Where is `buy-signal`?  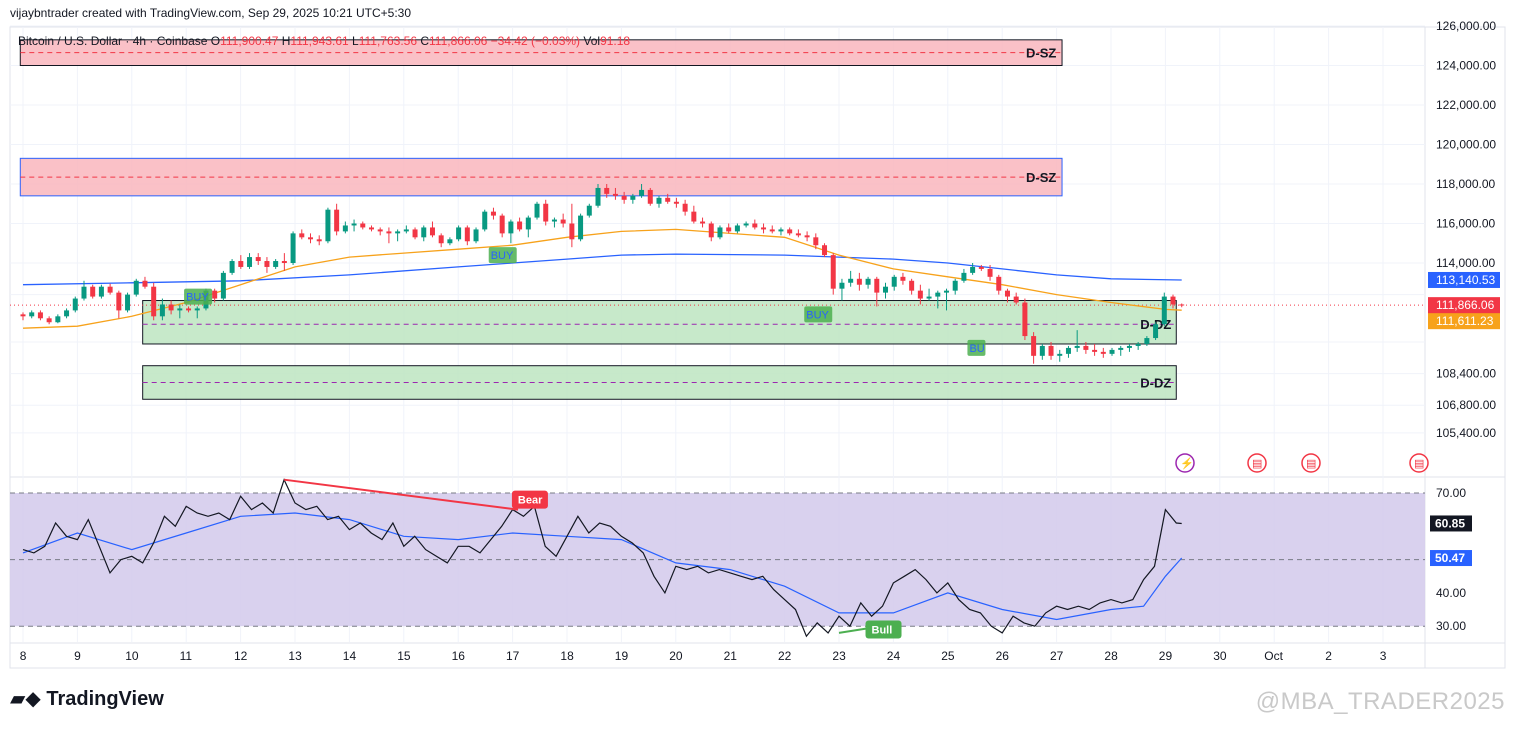 buy-signal is located at coordinates (976, 347).